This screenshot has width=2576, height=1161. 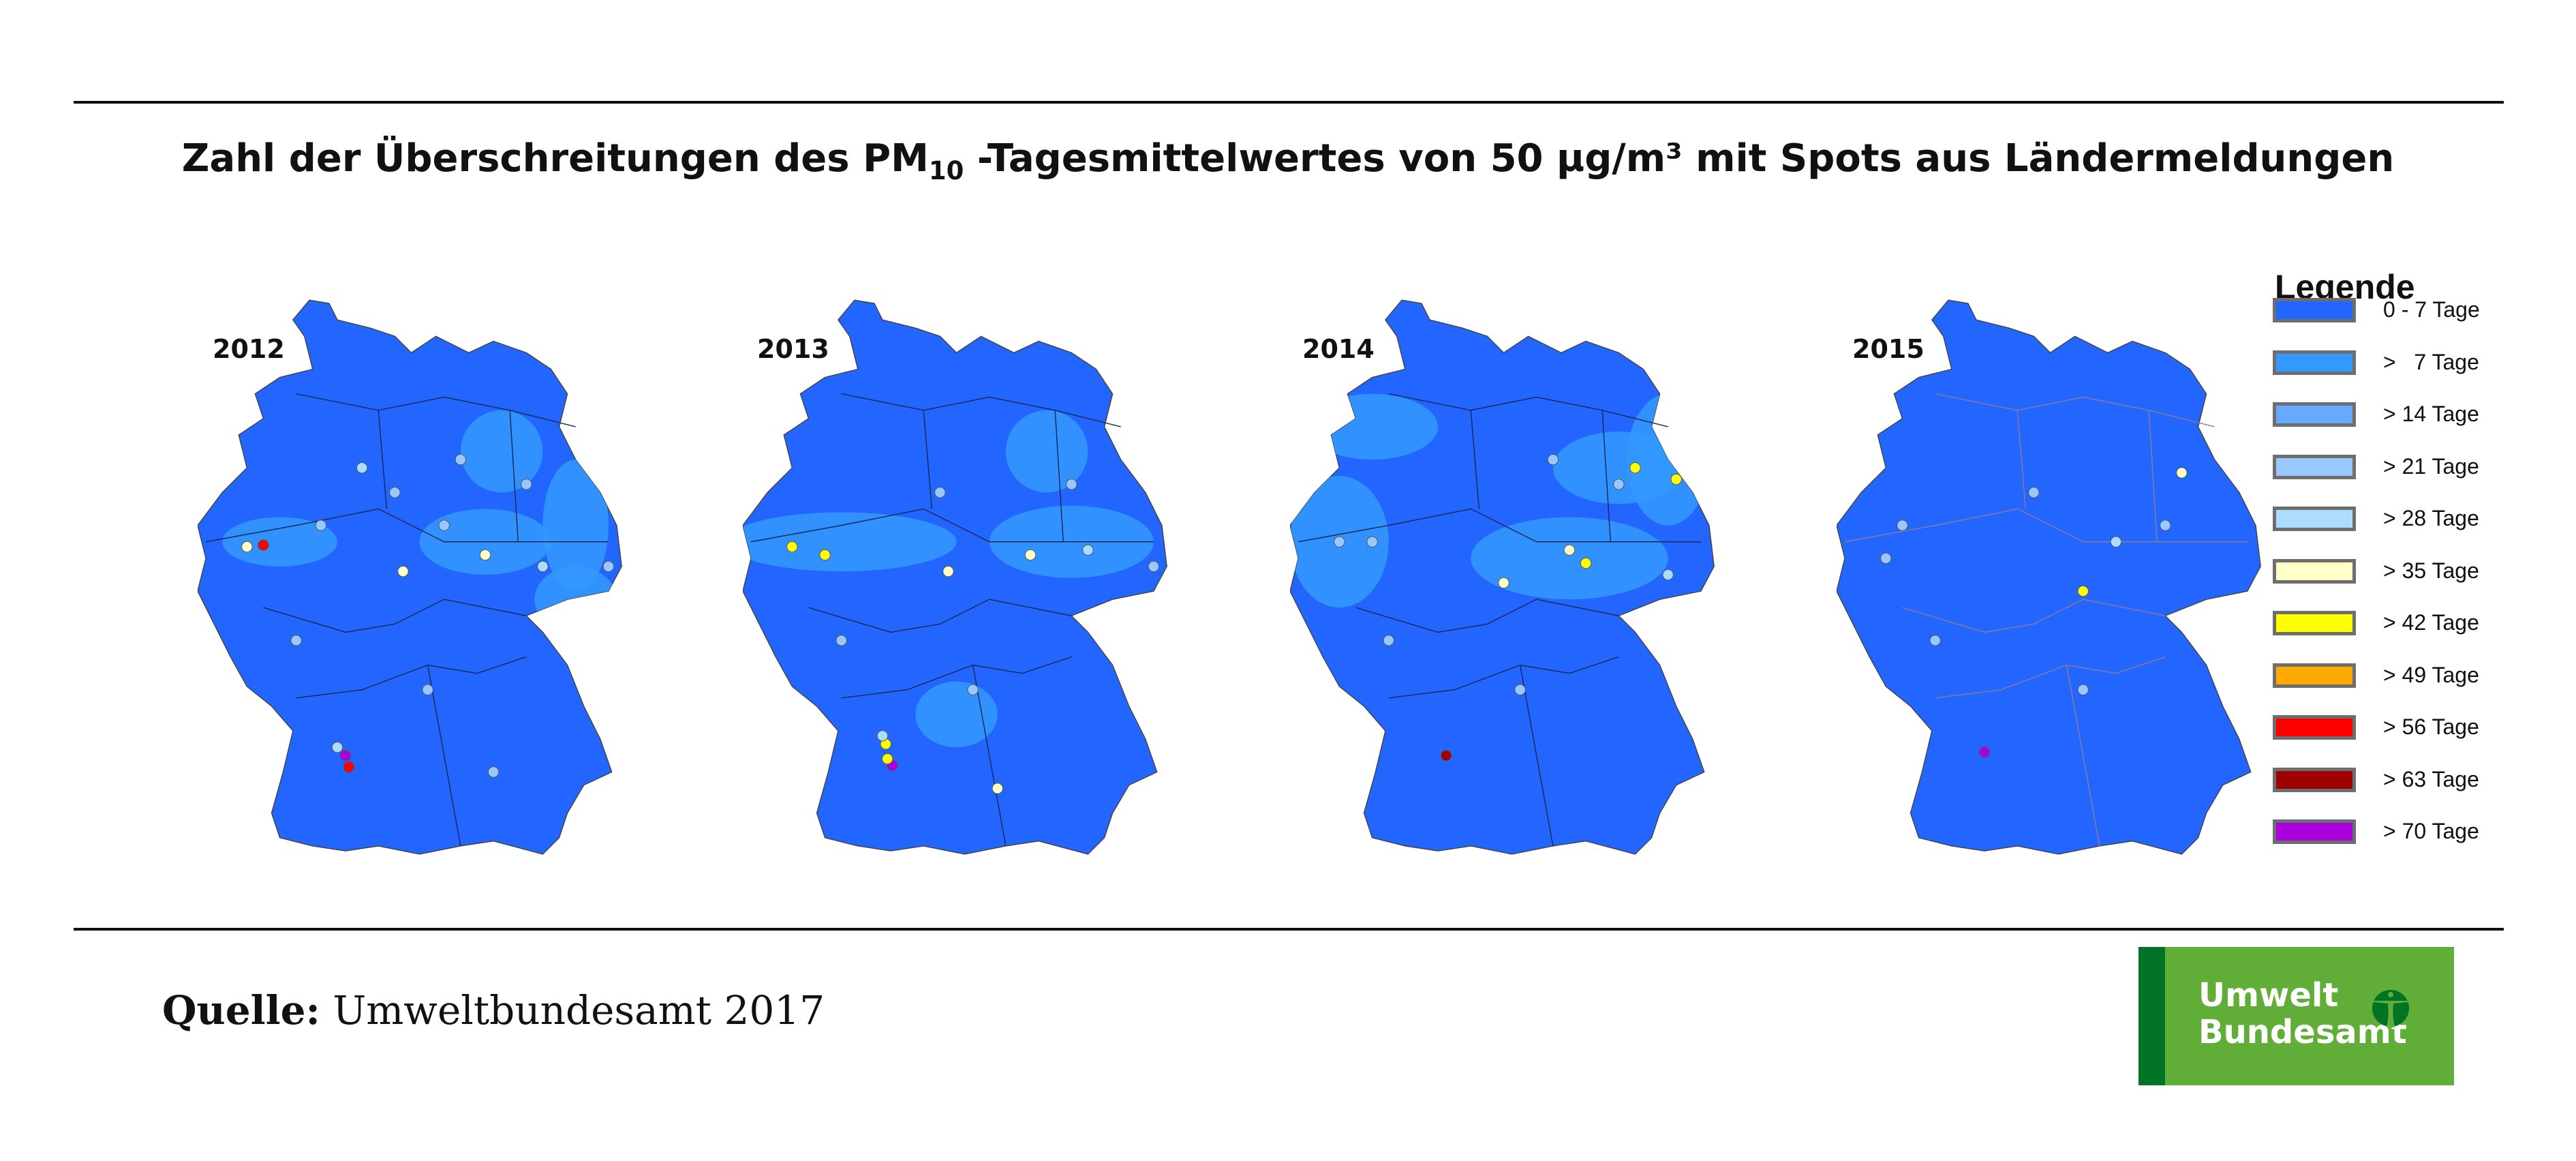 What do you see at coordinates (2151, 1016) in the screenshot?
I see `logo-bar` at bounding box center [2151, 1016].